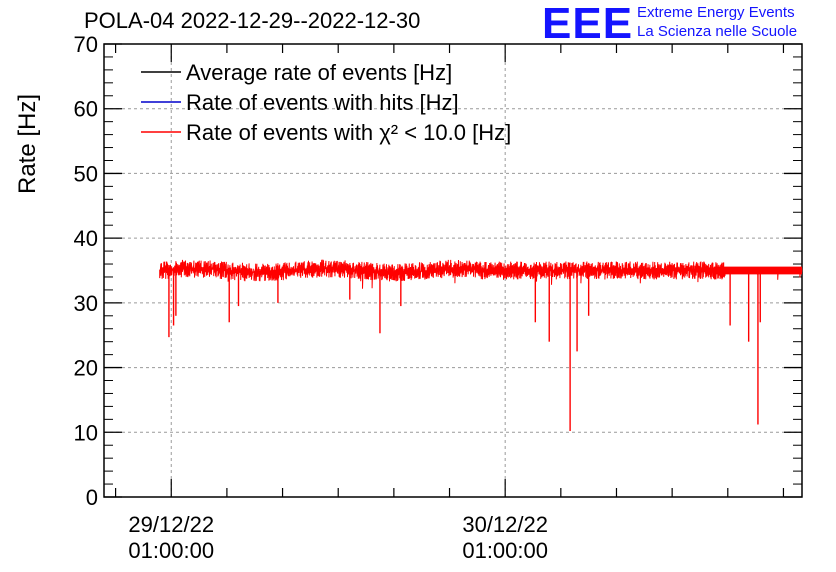  What do you see at coordinates (252, 20) in the screenshot?
I see `chart-title: POLA-04 2022-12-29--2022-12-30` at bounding box center [252, 20].